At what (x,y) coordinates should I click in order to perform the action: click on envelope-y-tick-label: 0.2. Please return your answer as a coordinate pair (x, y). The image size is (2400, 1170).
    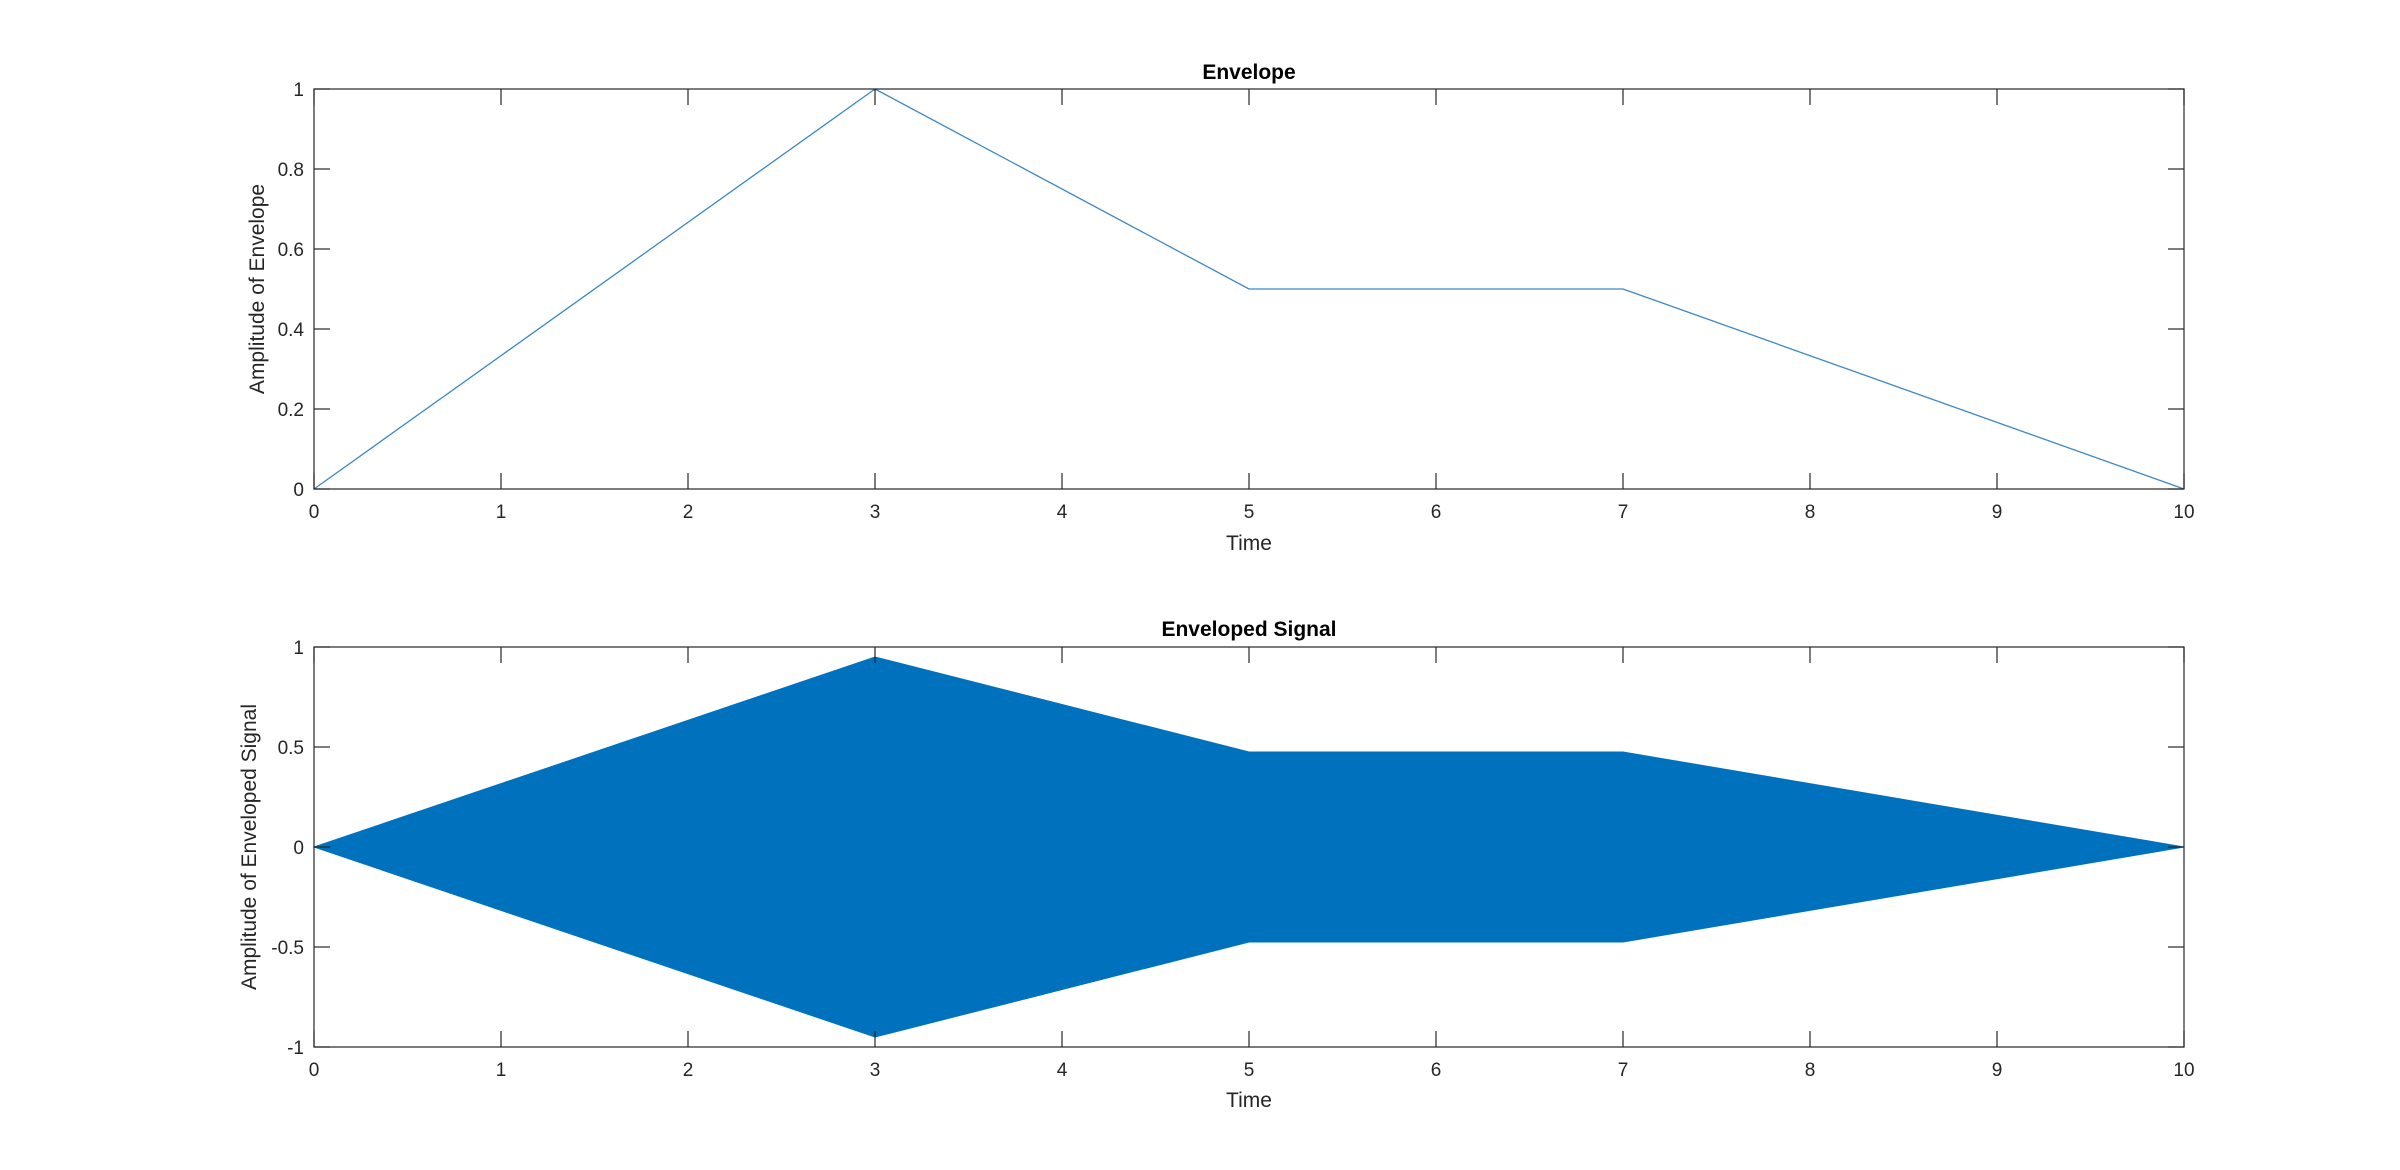
    Looking at the image, I should click on (291, 410).